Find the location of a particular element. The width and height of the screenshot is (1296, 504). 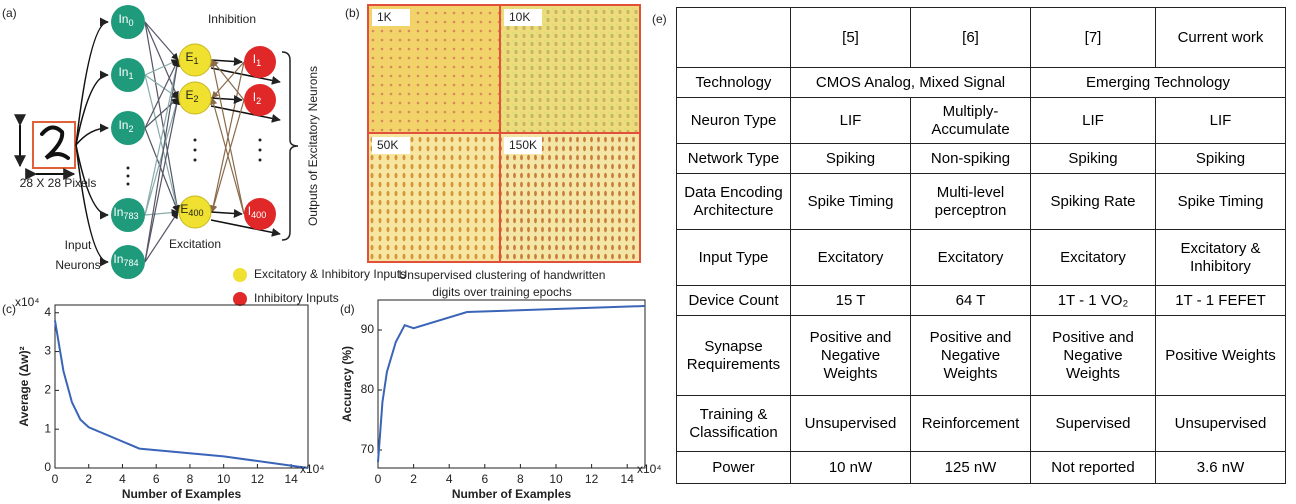

x-tick-label: 2 is located at coordinates (413, 479).